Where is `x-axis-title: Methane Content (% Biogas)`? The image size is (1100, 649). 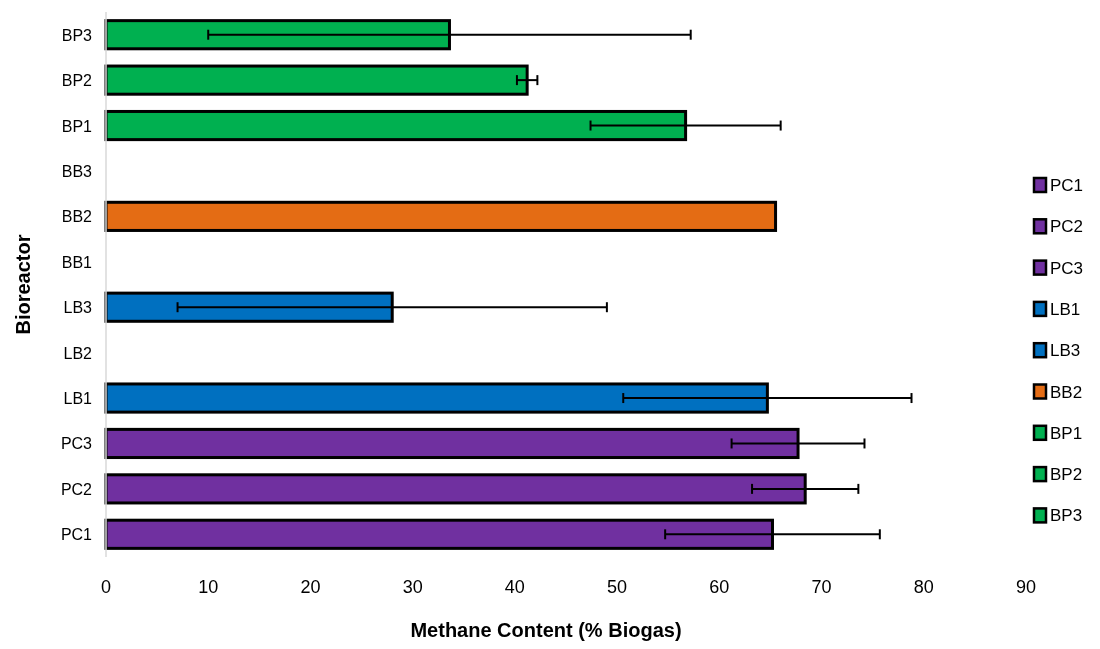 x-axis-title: Methane Content (% Biogas) is located at coordinates (546, 630).